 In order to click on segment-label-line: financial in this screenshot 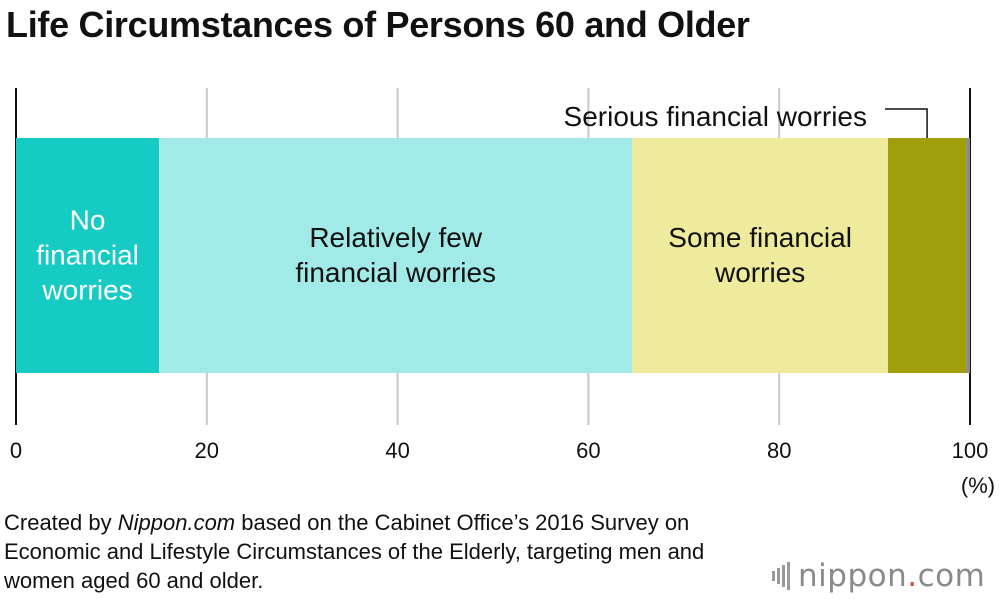, I will do `click(87, 255)`.